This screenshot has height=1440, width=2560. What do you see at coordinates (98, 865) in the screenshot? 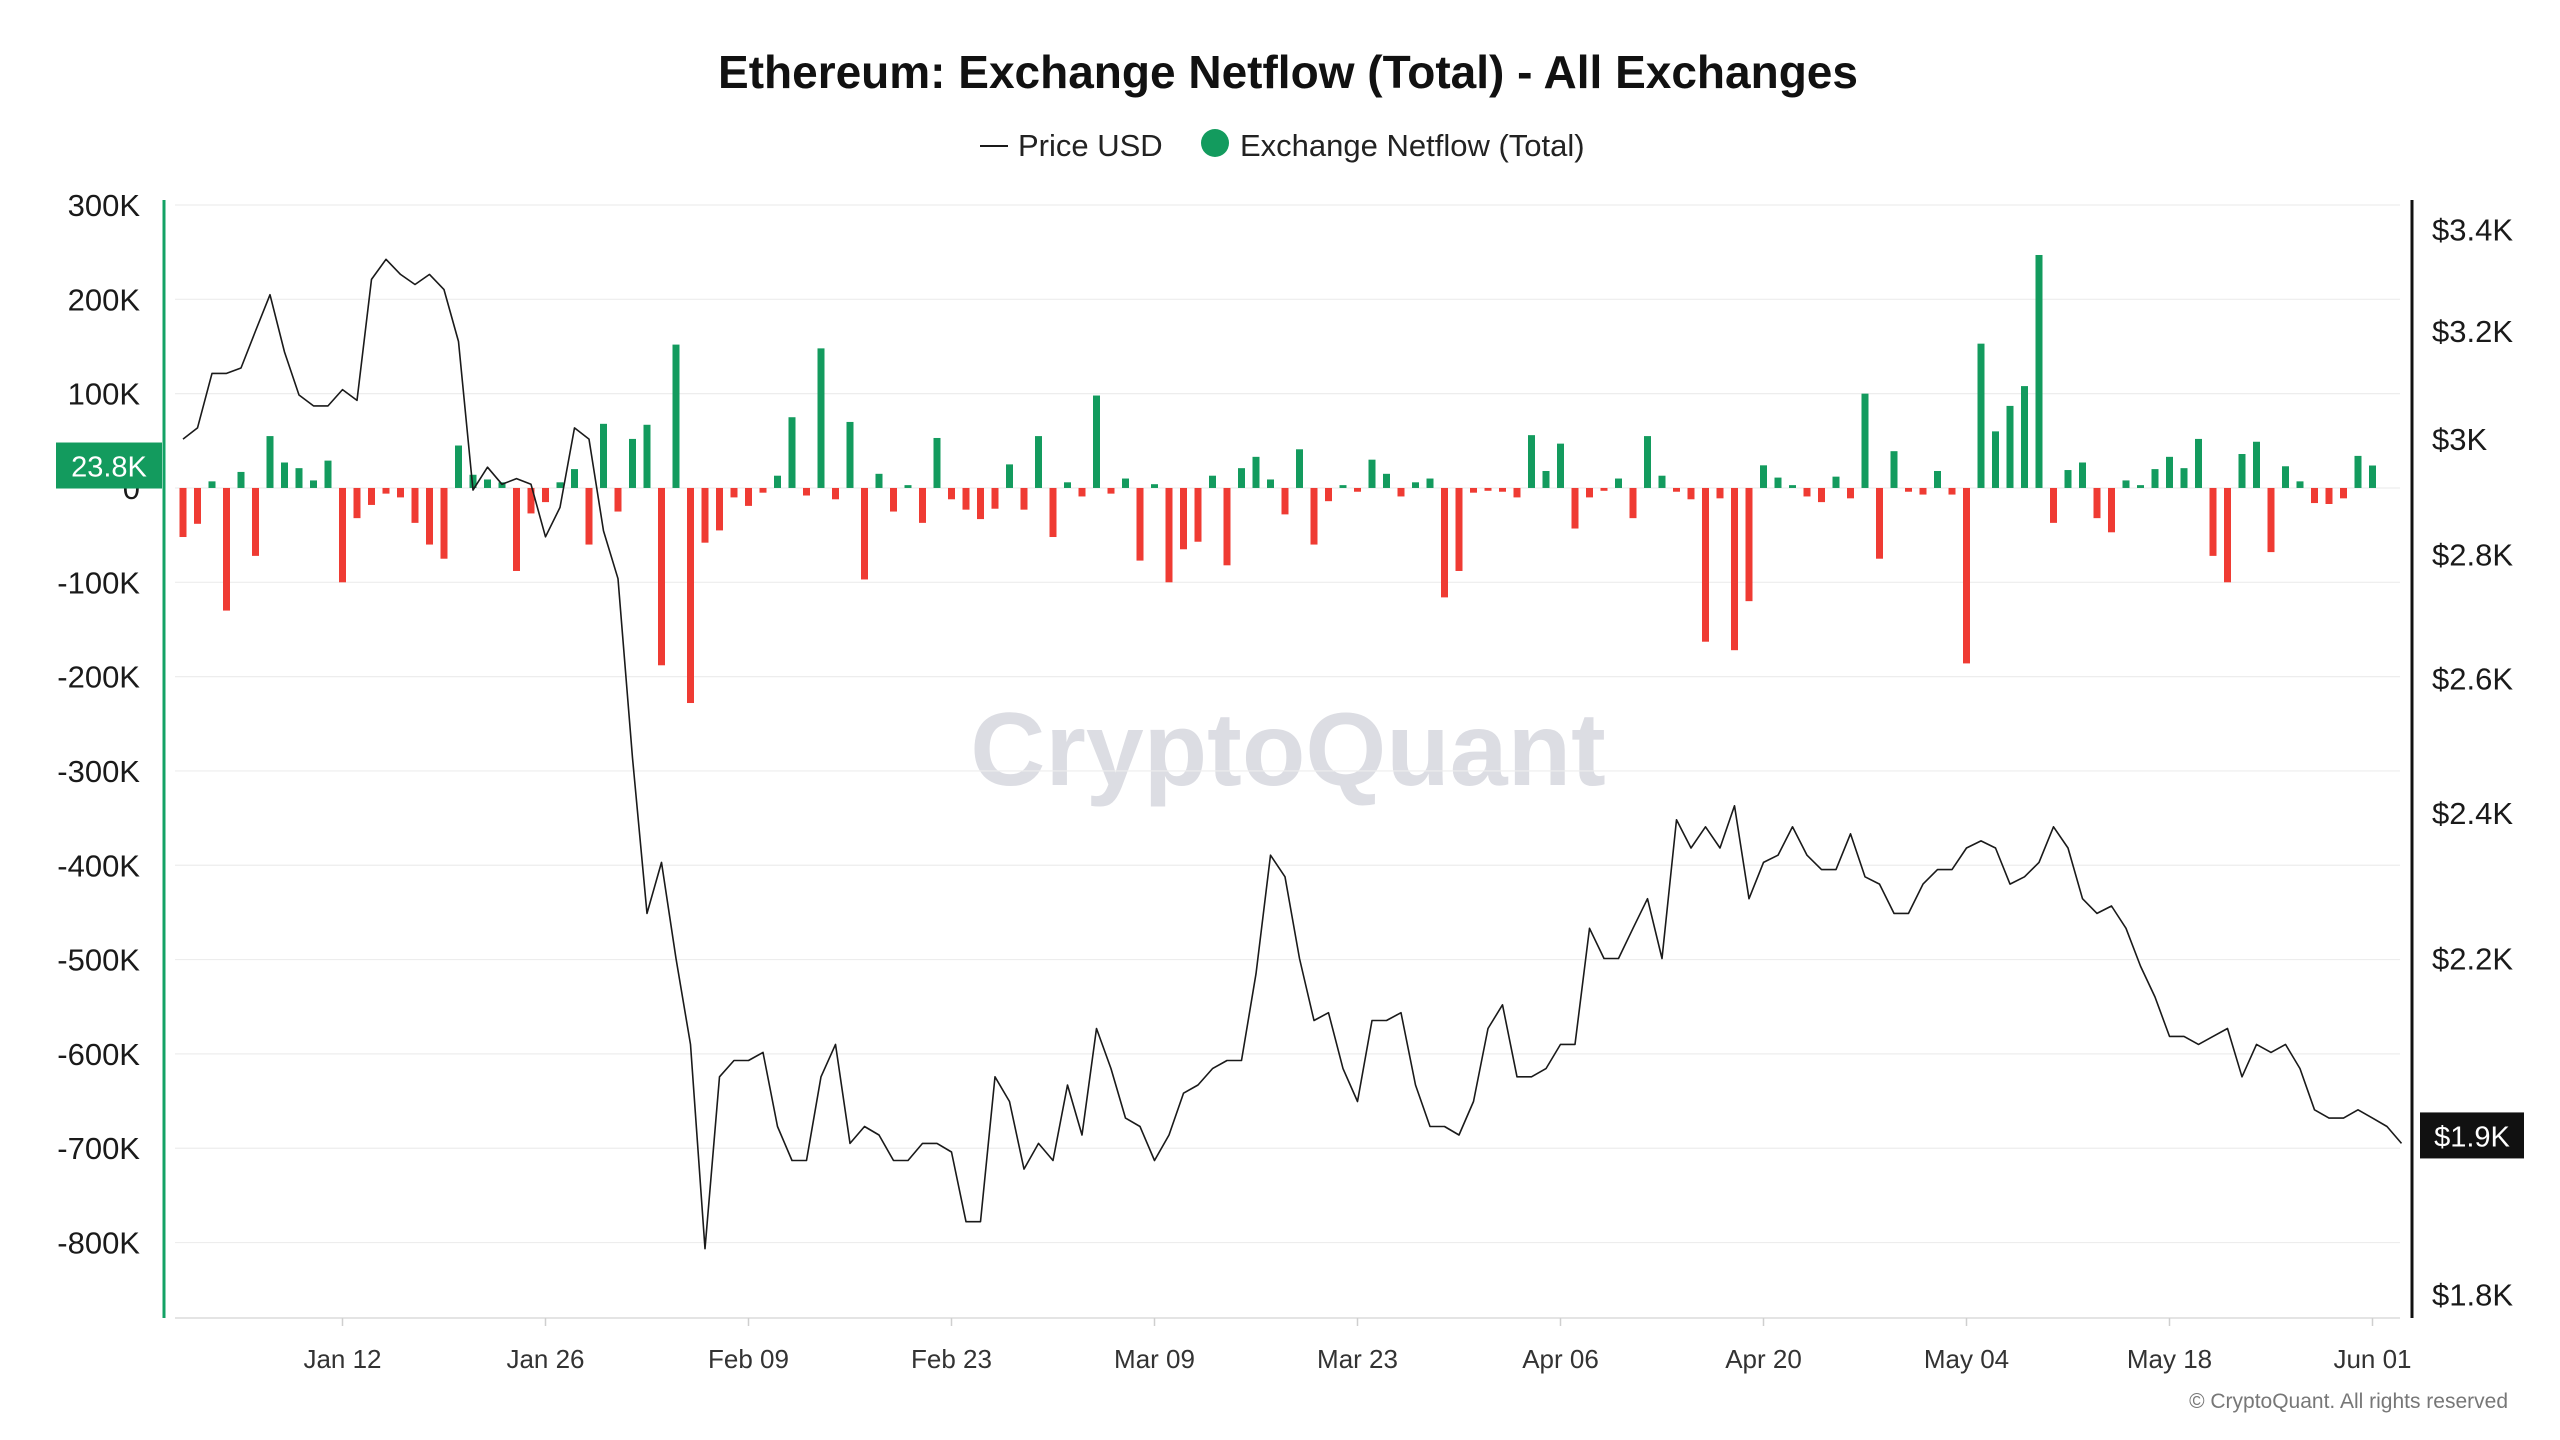
I see `left-tick-label: -400K` at bounding box center [98, 865].